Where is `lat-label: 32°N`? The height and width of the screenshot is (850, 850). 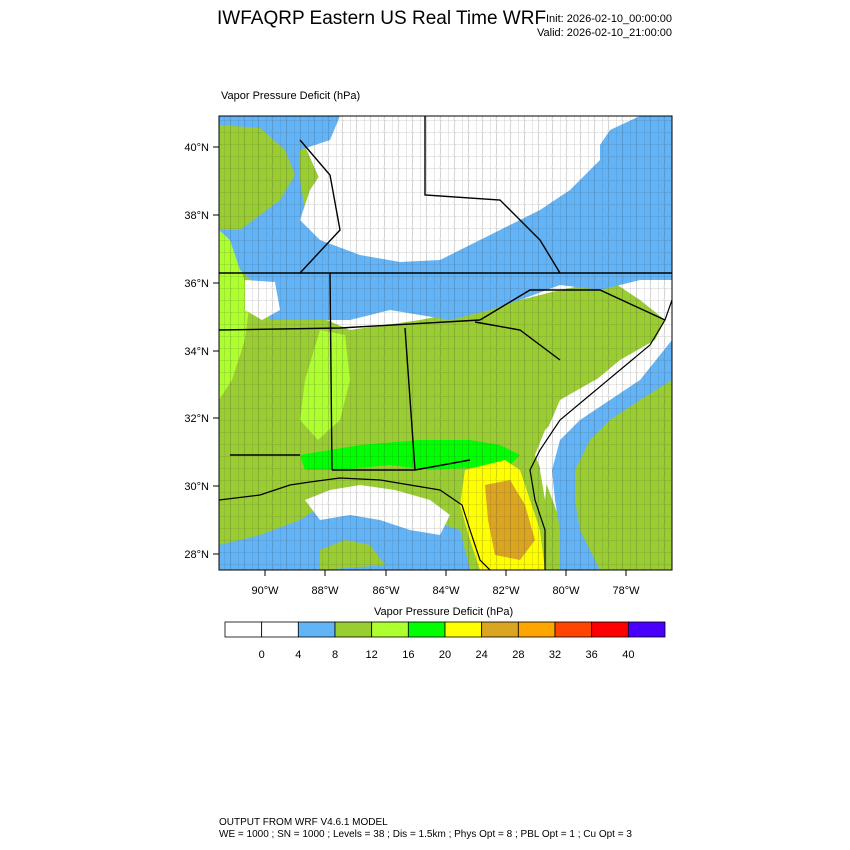
lat-label: 32°N is located at coordinates (196, 419).